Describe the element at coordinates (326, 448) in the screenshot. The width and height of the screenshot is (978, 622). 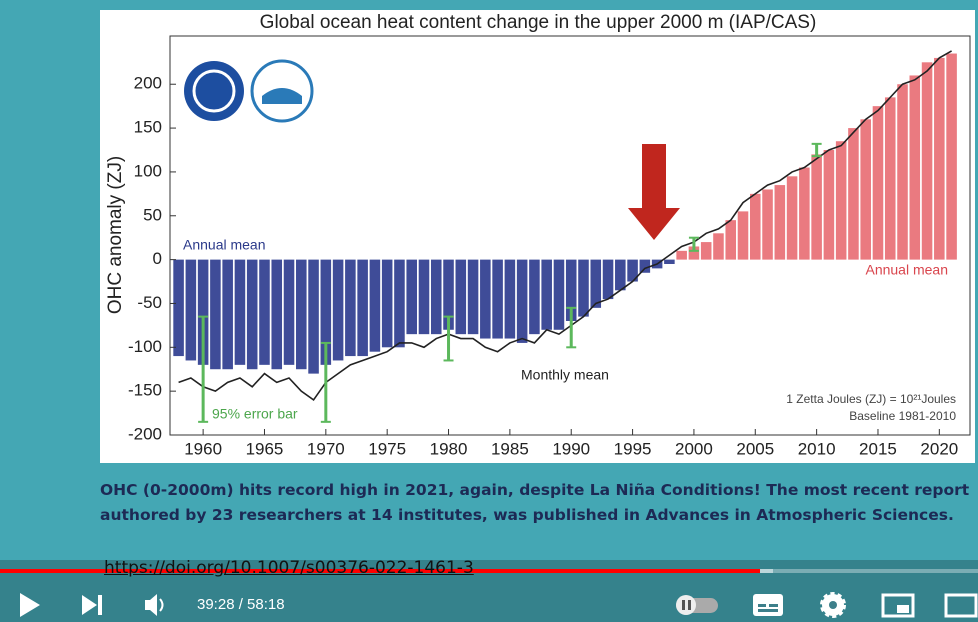
I see `x-tick-label: 1970` at that location.